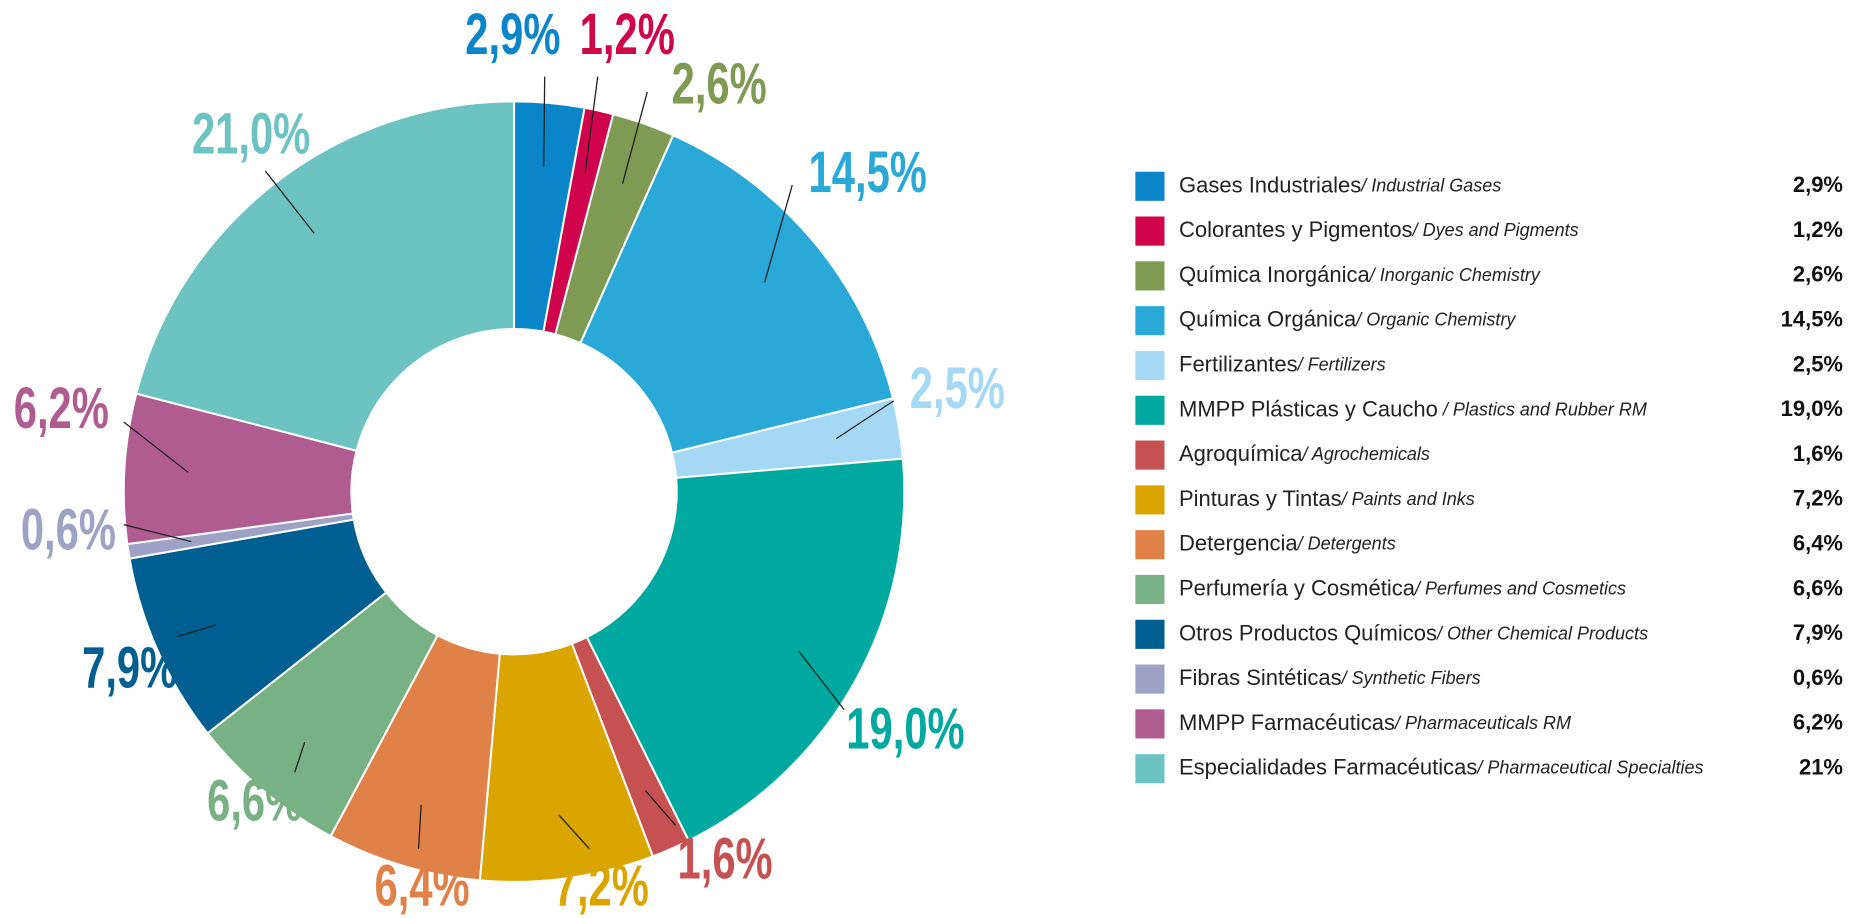 The height and width of the screenshot is (918, 1849). Describe the element at coordinates (905, 728) in the screenshot. I see `slice-label: 19,0%` at that location.